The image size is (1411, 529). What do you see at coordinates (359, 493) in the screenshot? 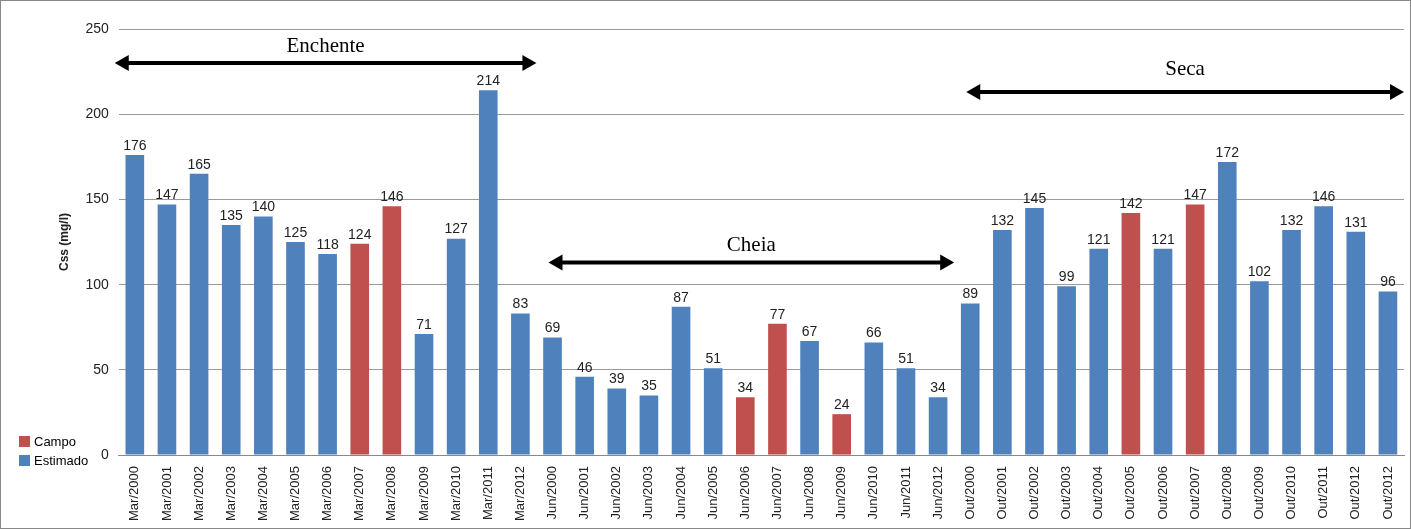
I see `x-tick-label: Mar/2007` at bounding box center [359, 493].